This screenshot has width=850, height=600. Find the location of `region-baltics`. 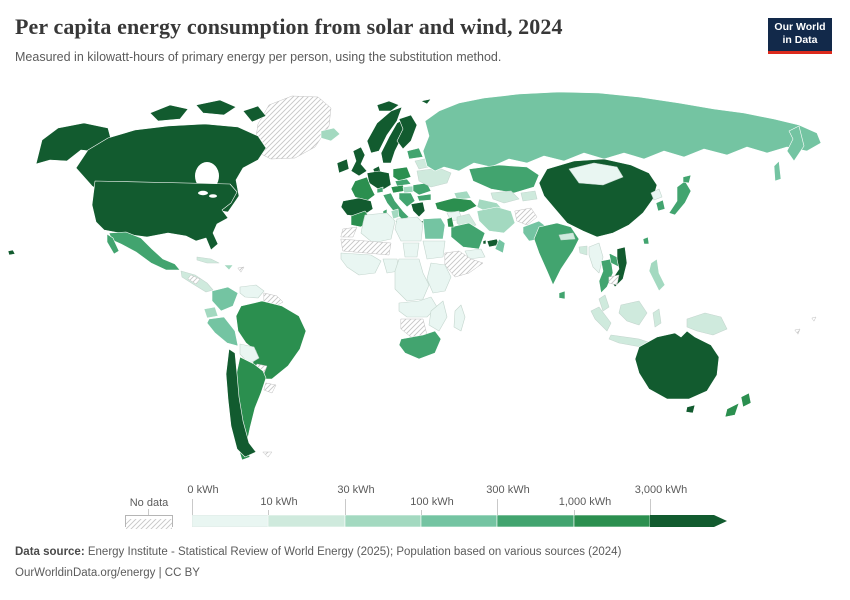

region-baltics is located at coordinates (415, 153).